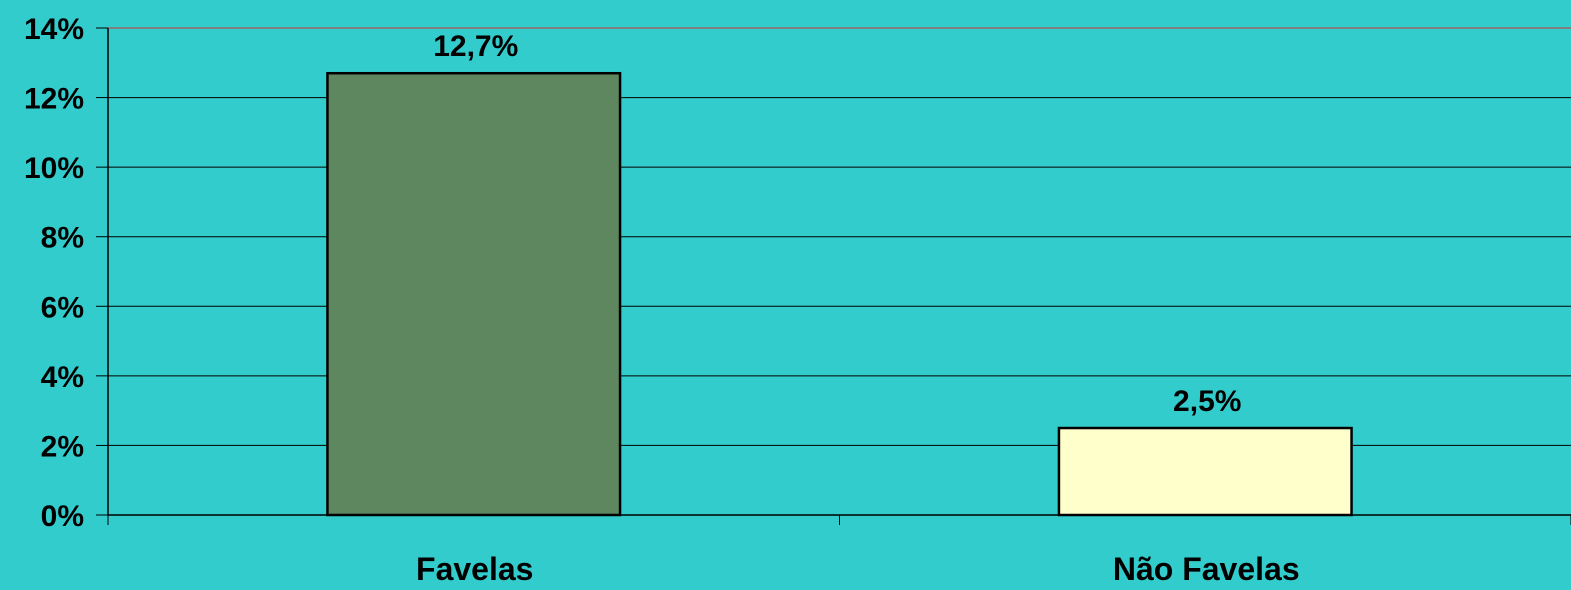 This screenshot has height=590, width=1571. Describe the element at coordinates (62, 307) in the screenshot. I see `y-tick-label: 6%` at that location.